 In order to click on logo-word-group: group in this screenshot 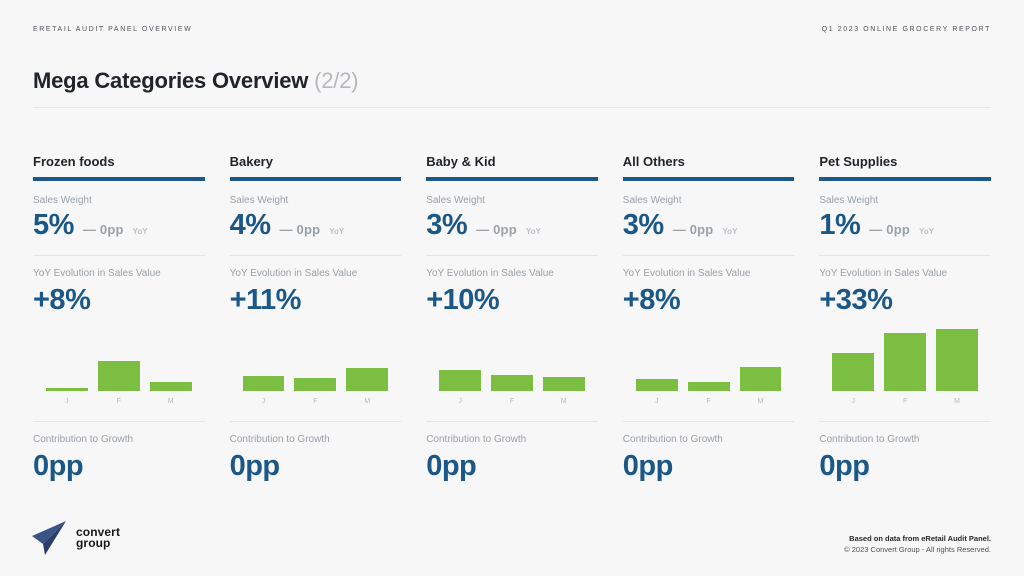, I will do `click(93, 543)`.